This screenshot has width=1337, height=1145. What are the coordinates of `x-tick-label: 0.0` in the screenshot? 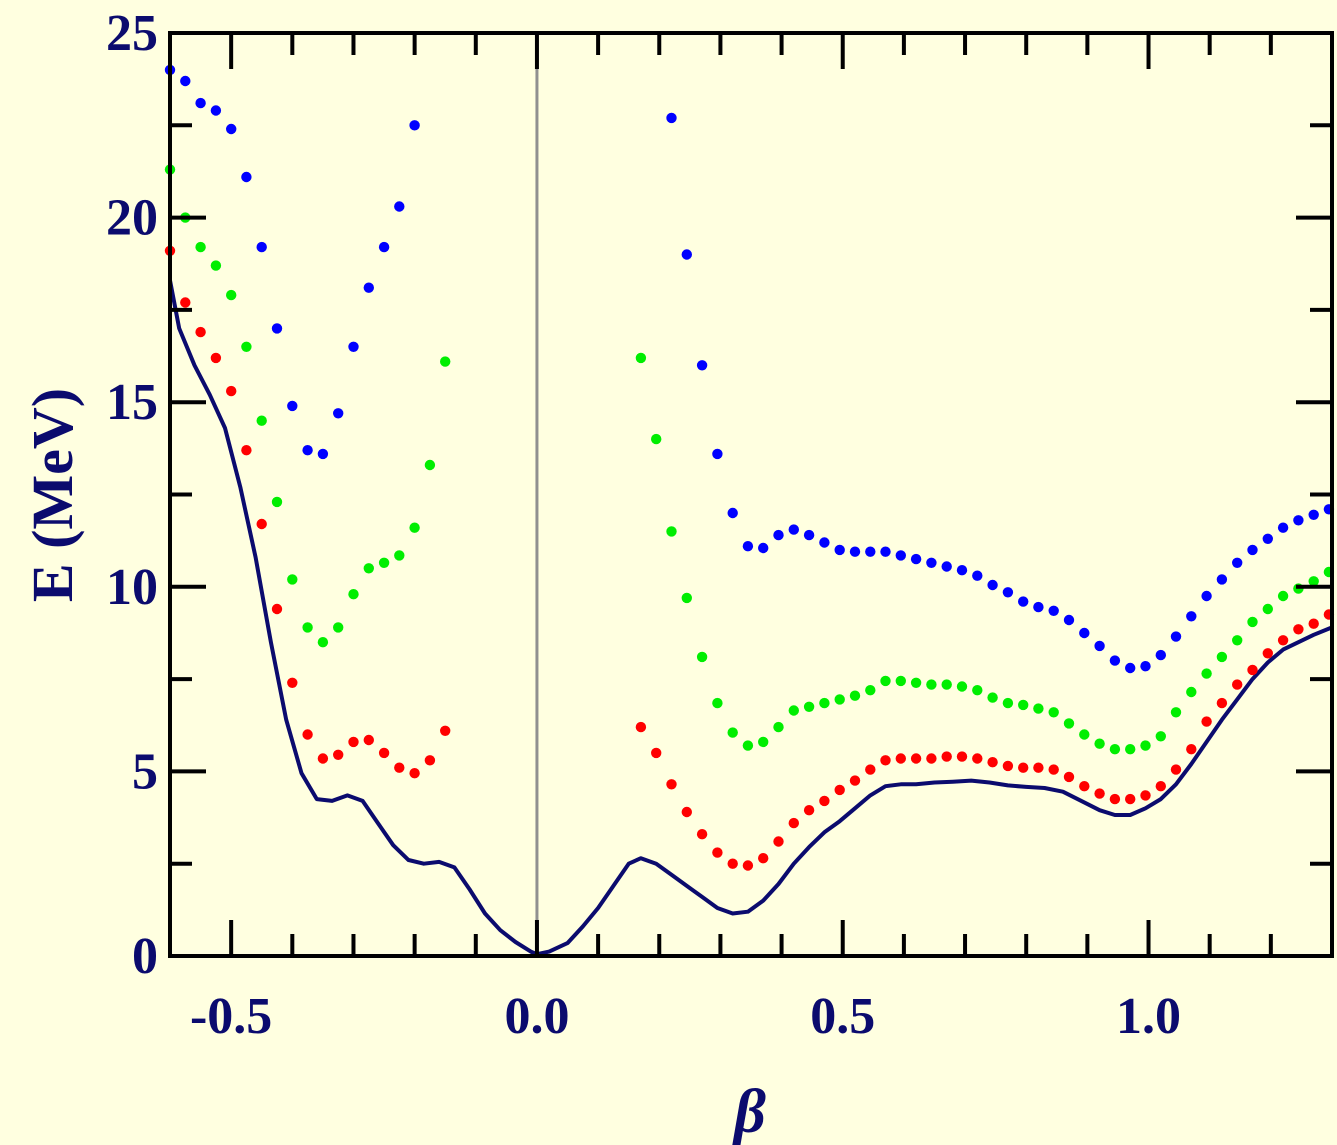 It's located at (536, 1016).